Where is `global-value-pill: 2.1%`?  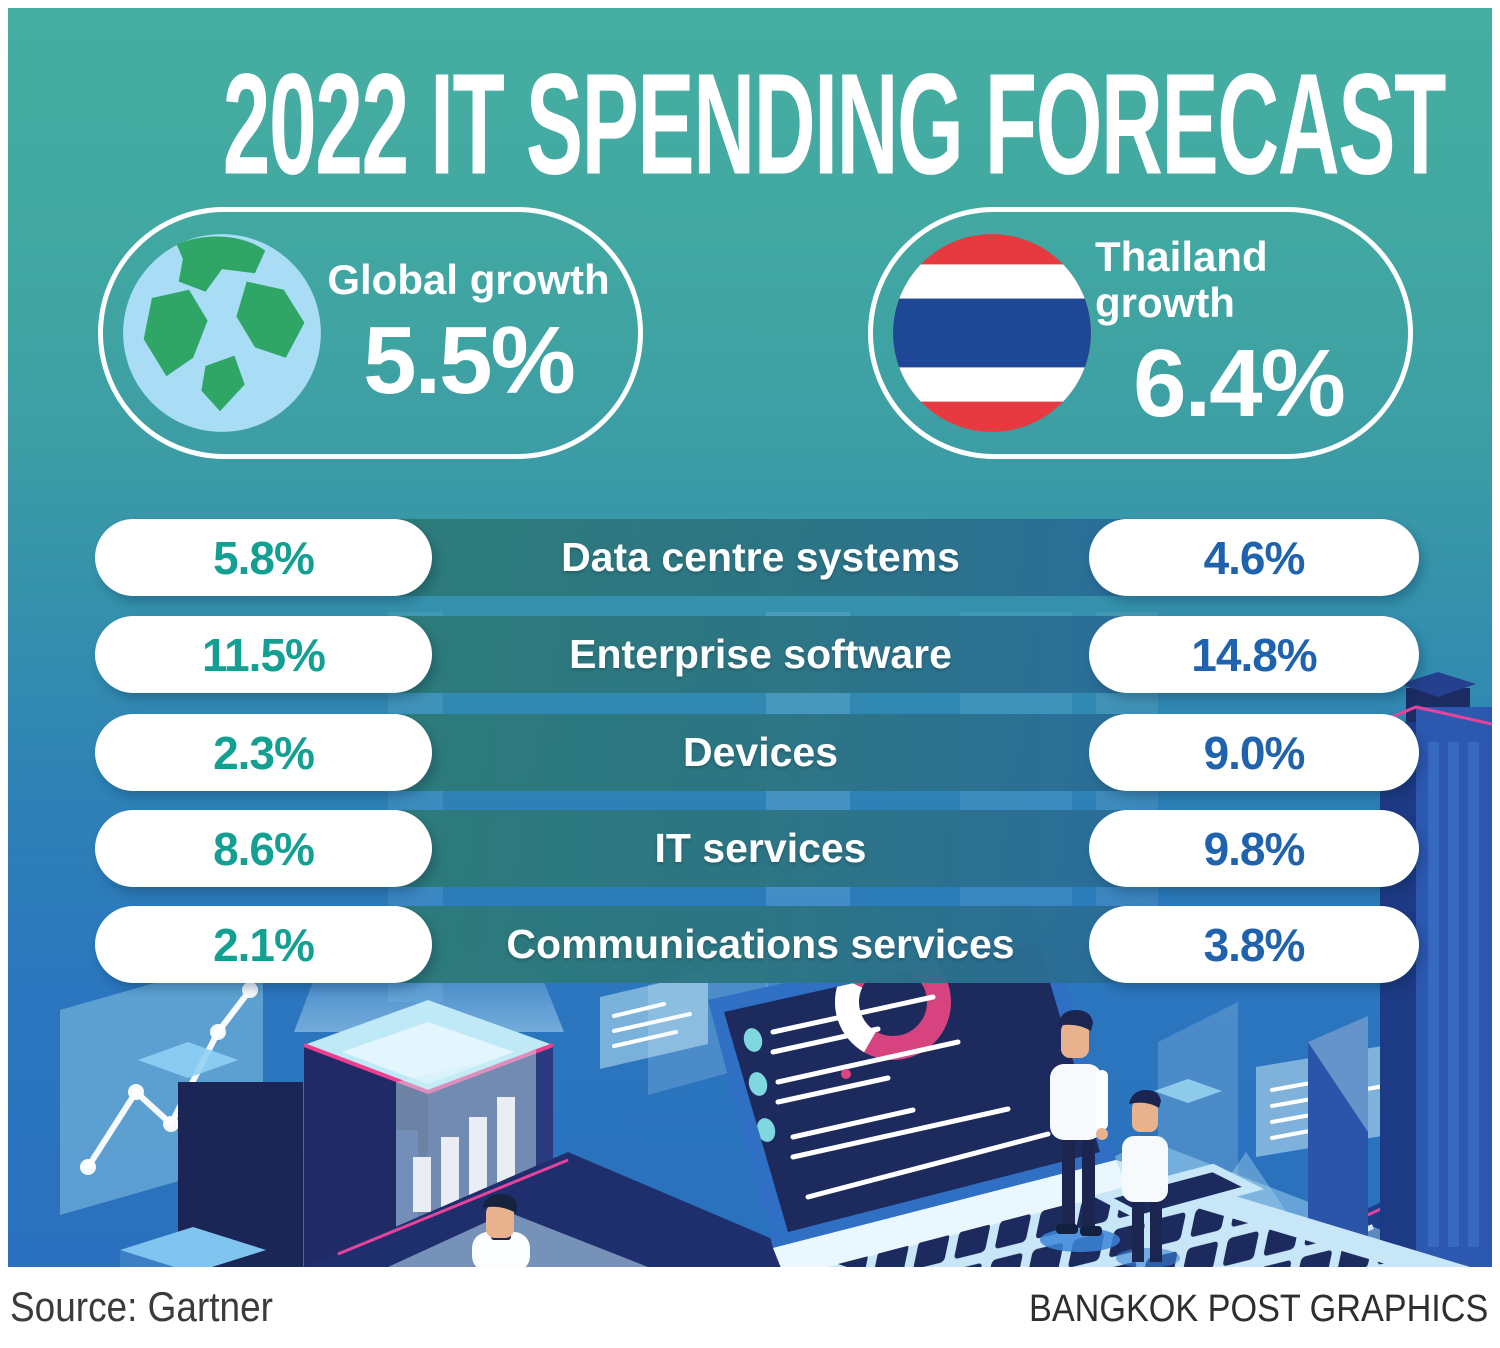 global-value-pill: 2.1% is located at coordinates (263, 944).